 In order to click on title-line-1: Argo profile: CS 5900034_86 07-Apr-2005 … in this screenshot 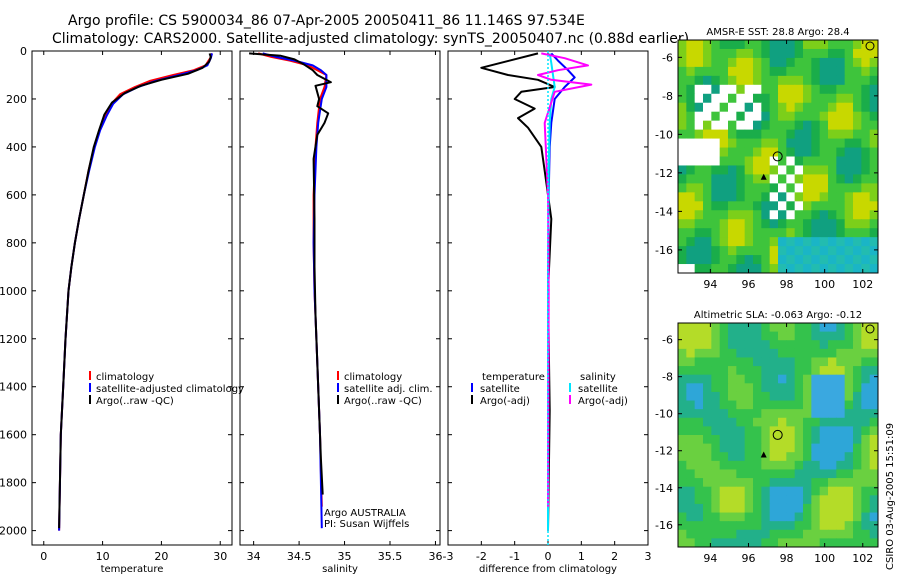, I will do `click(326, 21)`.